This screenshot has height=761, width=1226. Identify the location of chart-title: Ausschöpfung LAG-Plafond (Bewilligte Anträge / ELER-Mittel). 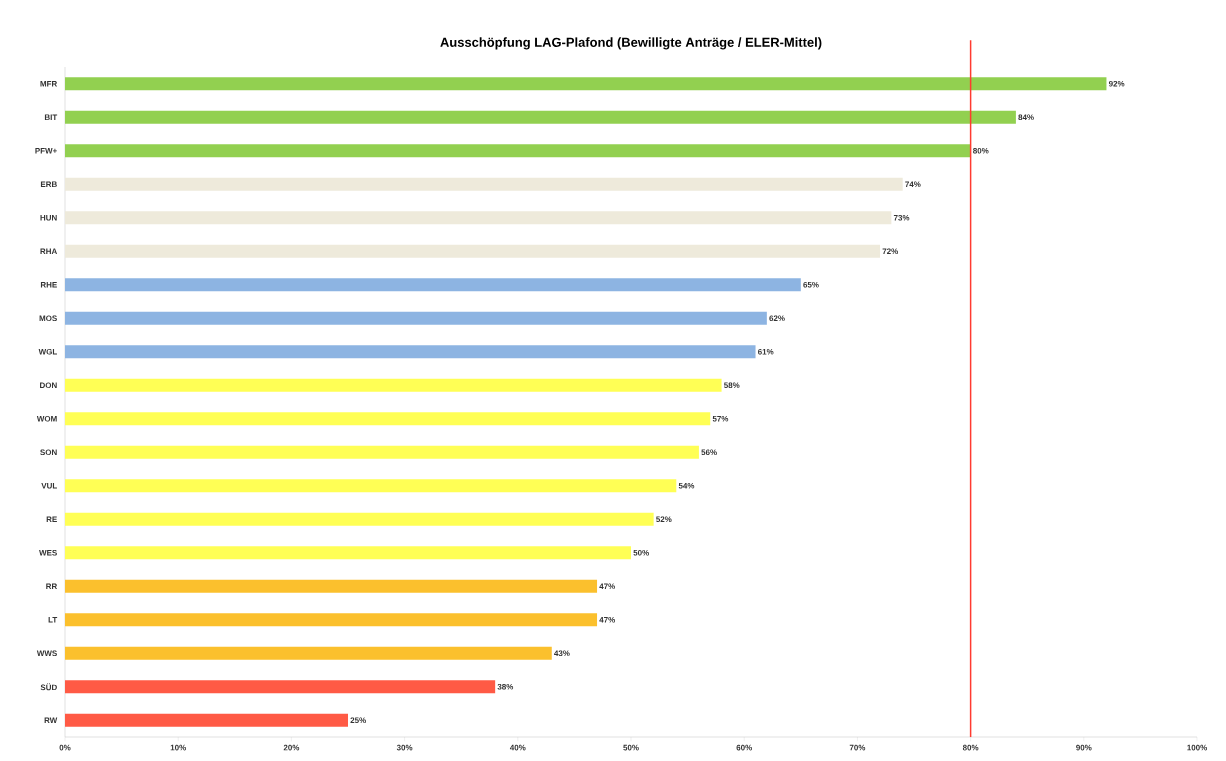
(631, 43).